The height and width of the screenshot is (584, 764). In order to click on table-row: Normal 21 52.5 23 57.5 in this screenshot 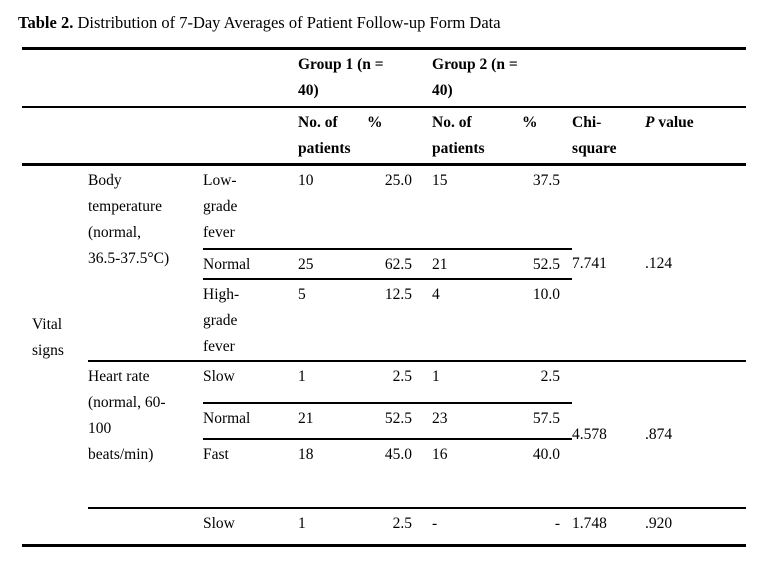, I will do `click(384, 421)`.